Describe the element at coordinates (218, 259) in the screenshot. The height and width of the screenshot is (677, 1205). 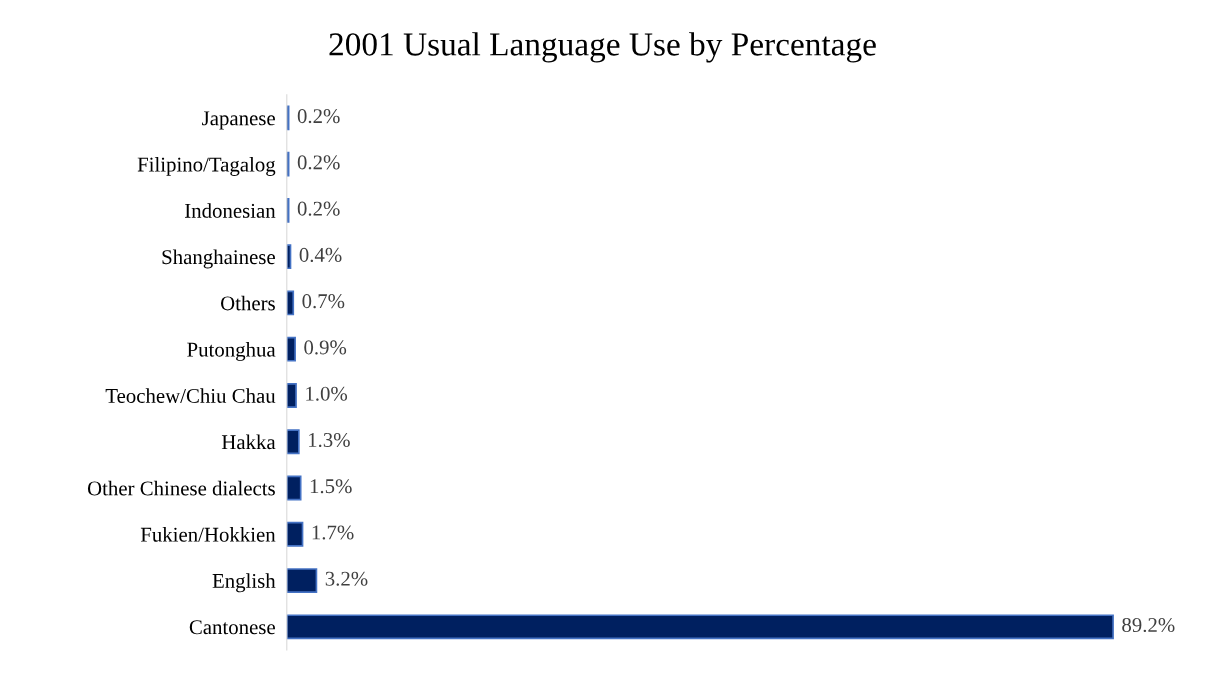
I see `y-tick-label: Shanghainese` at that location.